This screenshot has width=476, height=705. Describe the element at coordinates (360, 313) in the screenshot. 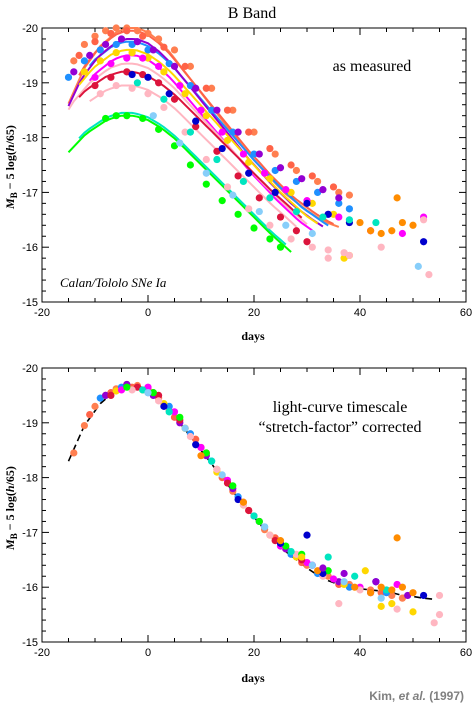

I see `x-tick-label-top: 40` at that location.